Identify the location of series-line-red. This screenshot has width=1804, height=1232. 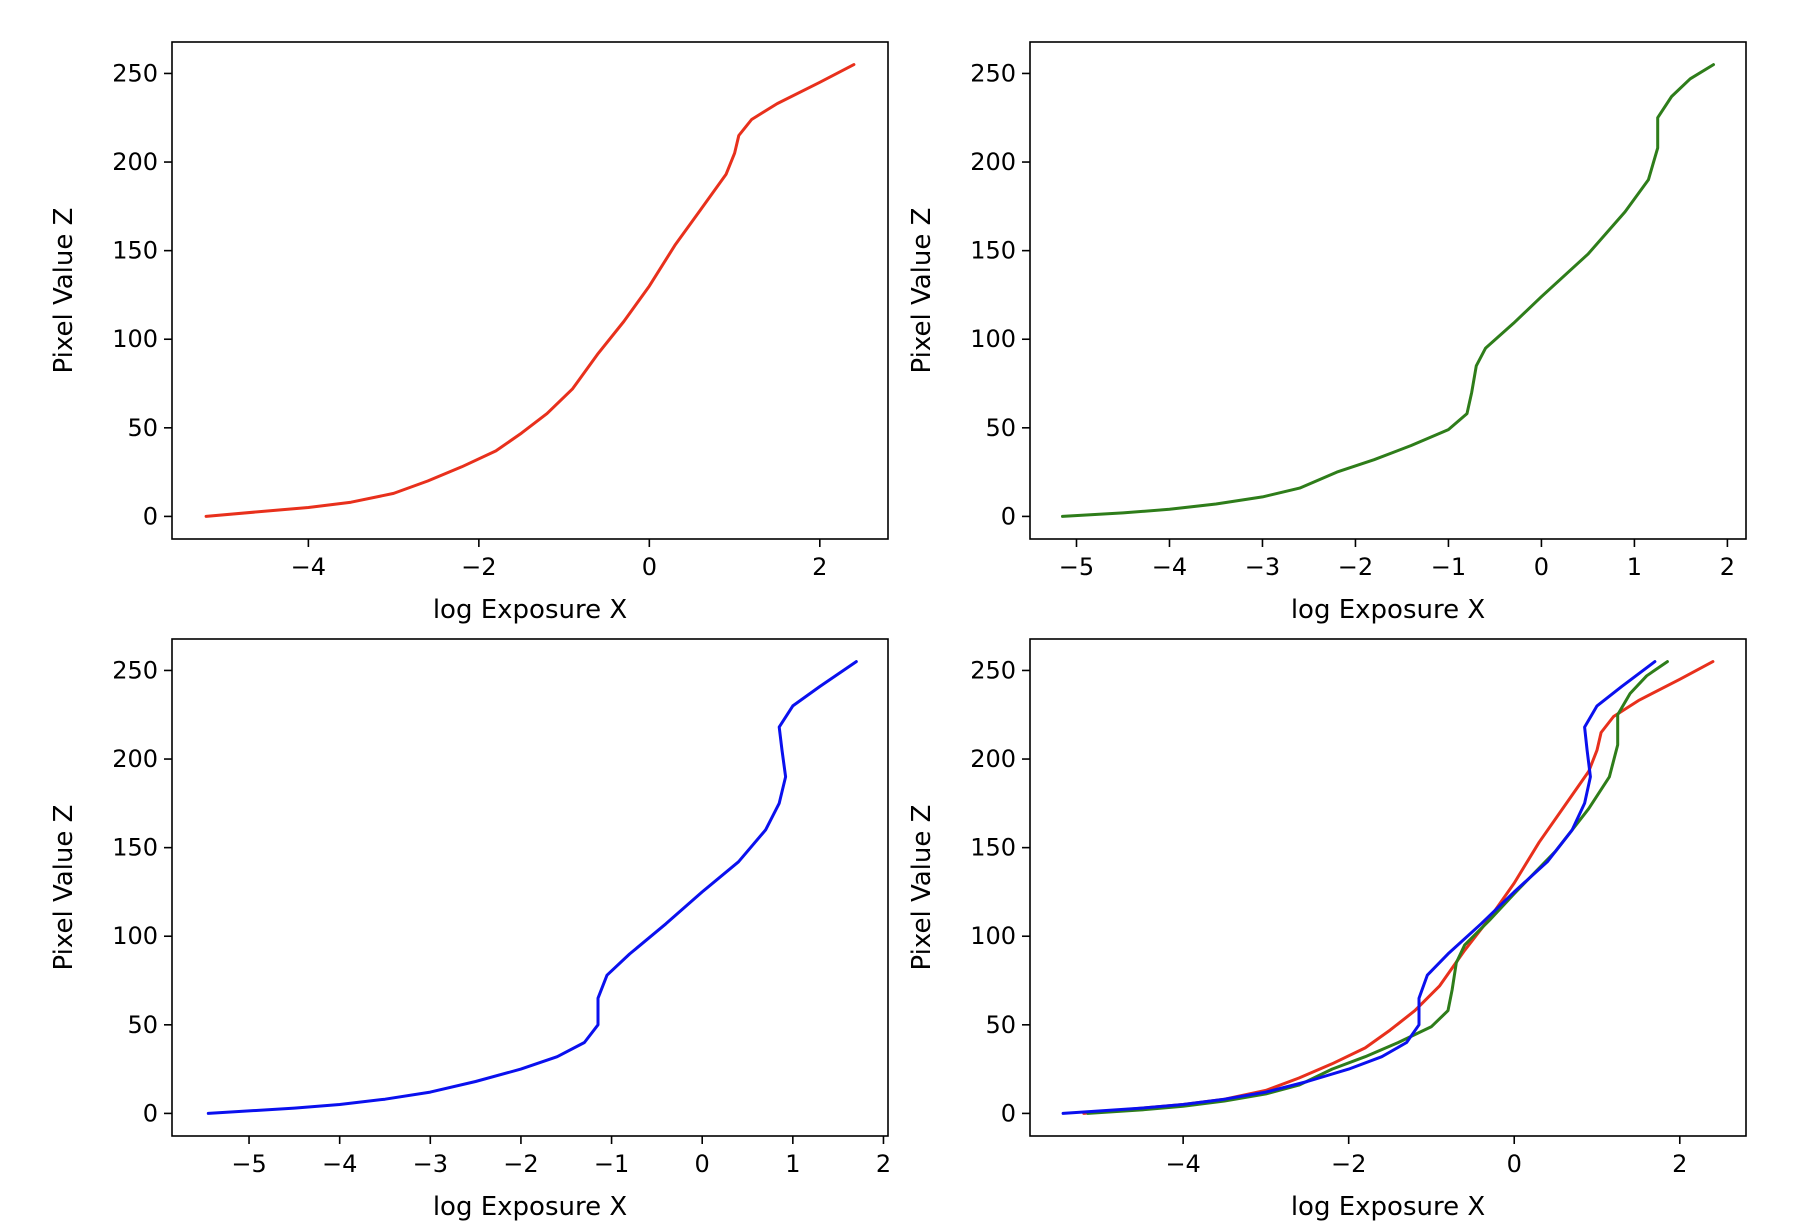
(530, 290).